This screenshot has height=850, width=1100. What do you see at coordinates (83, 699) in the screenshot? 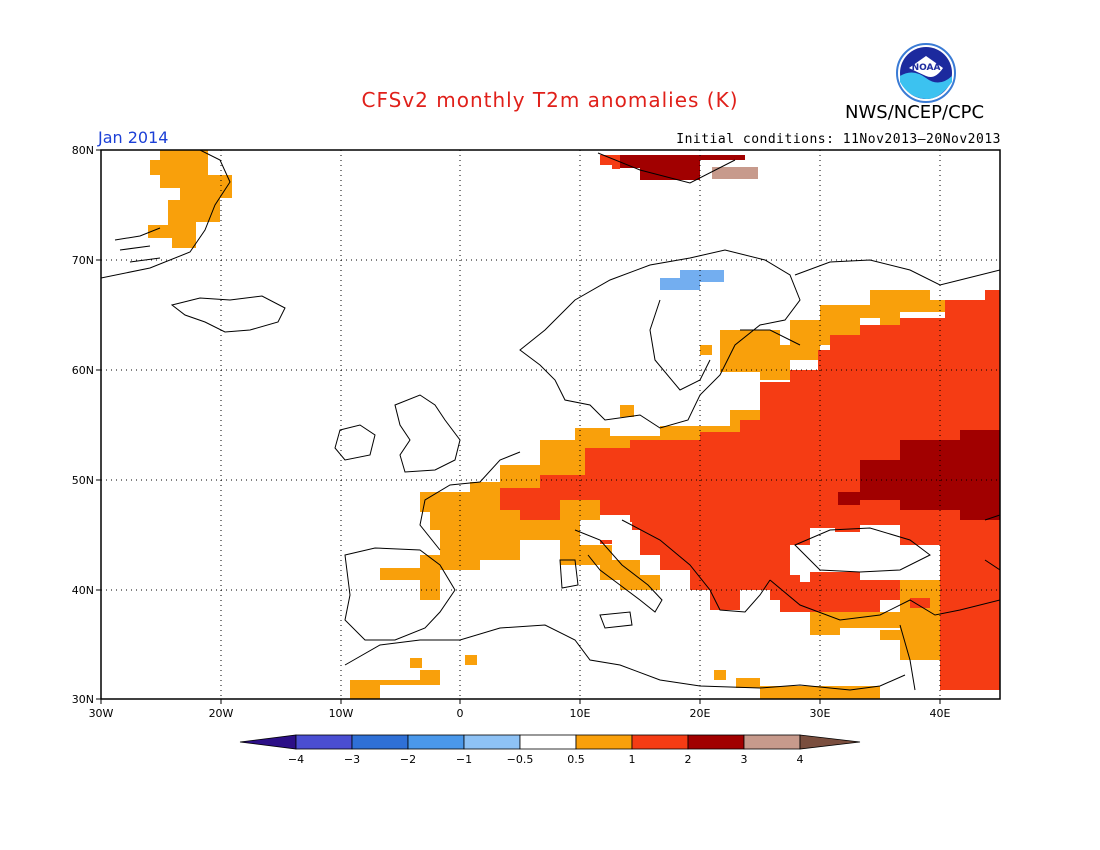
I see `lat-tick-label: 30N` at bounding box center [83, 699].